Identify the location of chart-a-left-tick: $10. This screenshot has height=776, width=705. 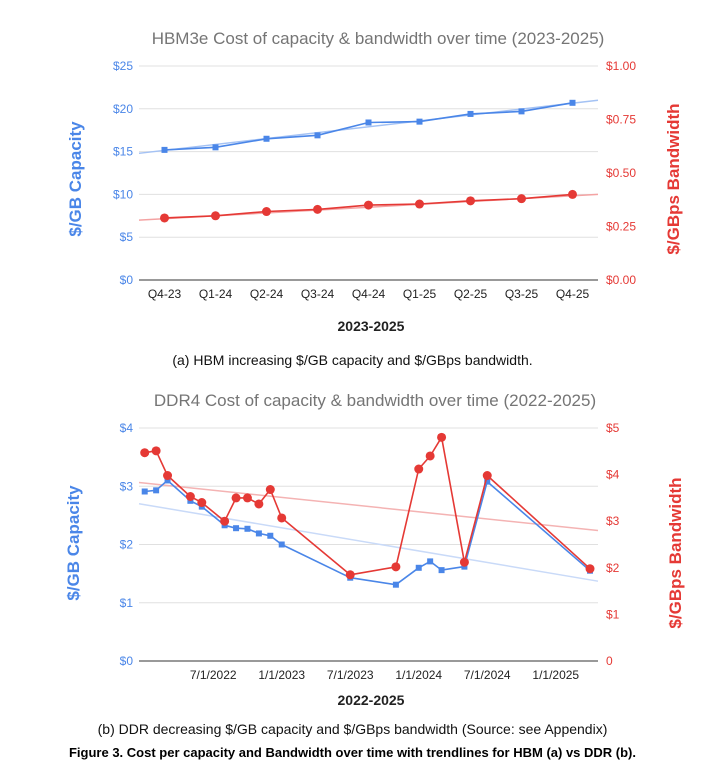
(123, 194).